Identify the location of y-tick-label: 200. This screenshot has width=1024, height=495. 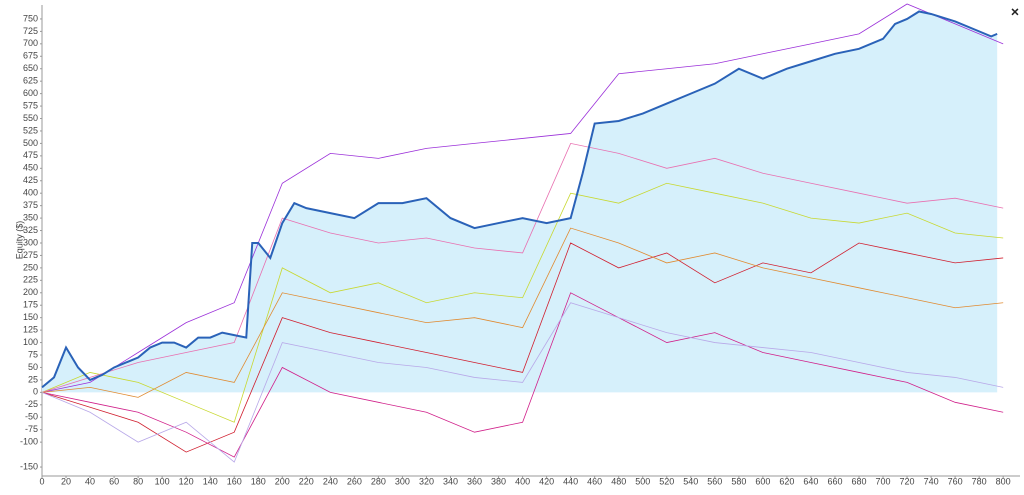
(30, 292).